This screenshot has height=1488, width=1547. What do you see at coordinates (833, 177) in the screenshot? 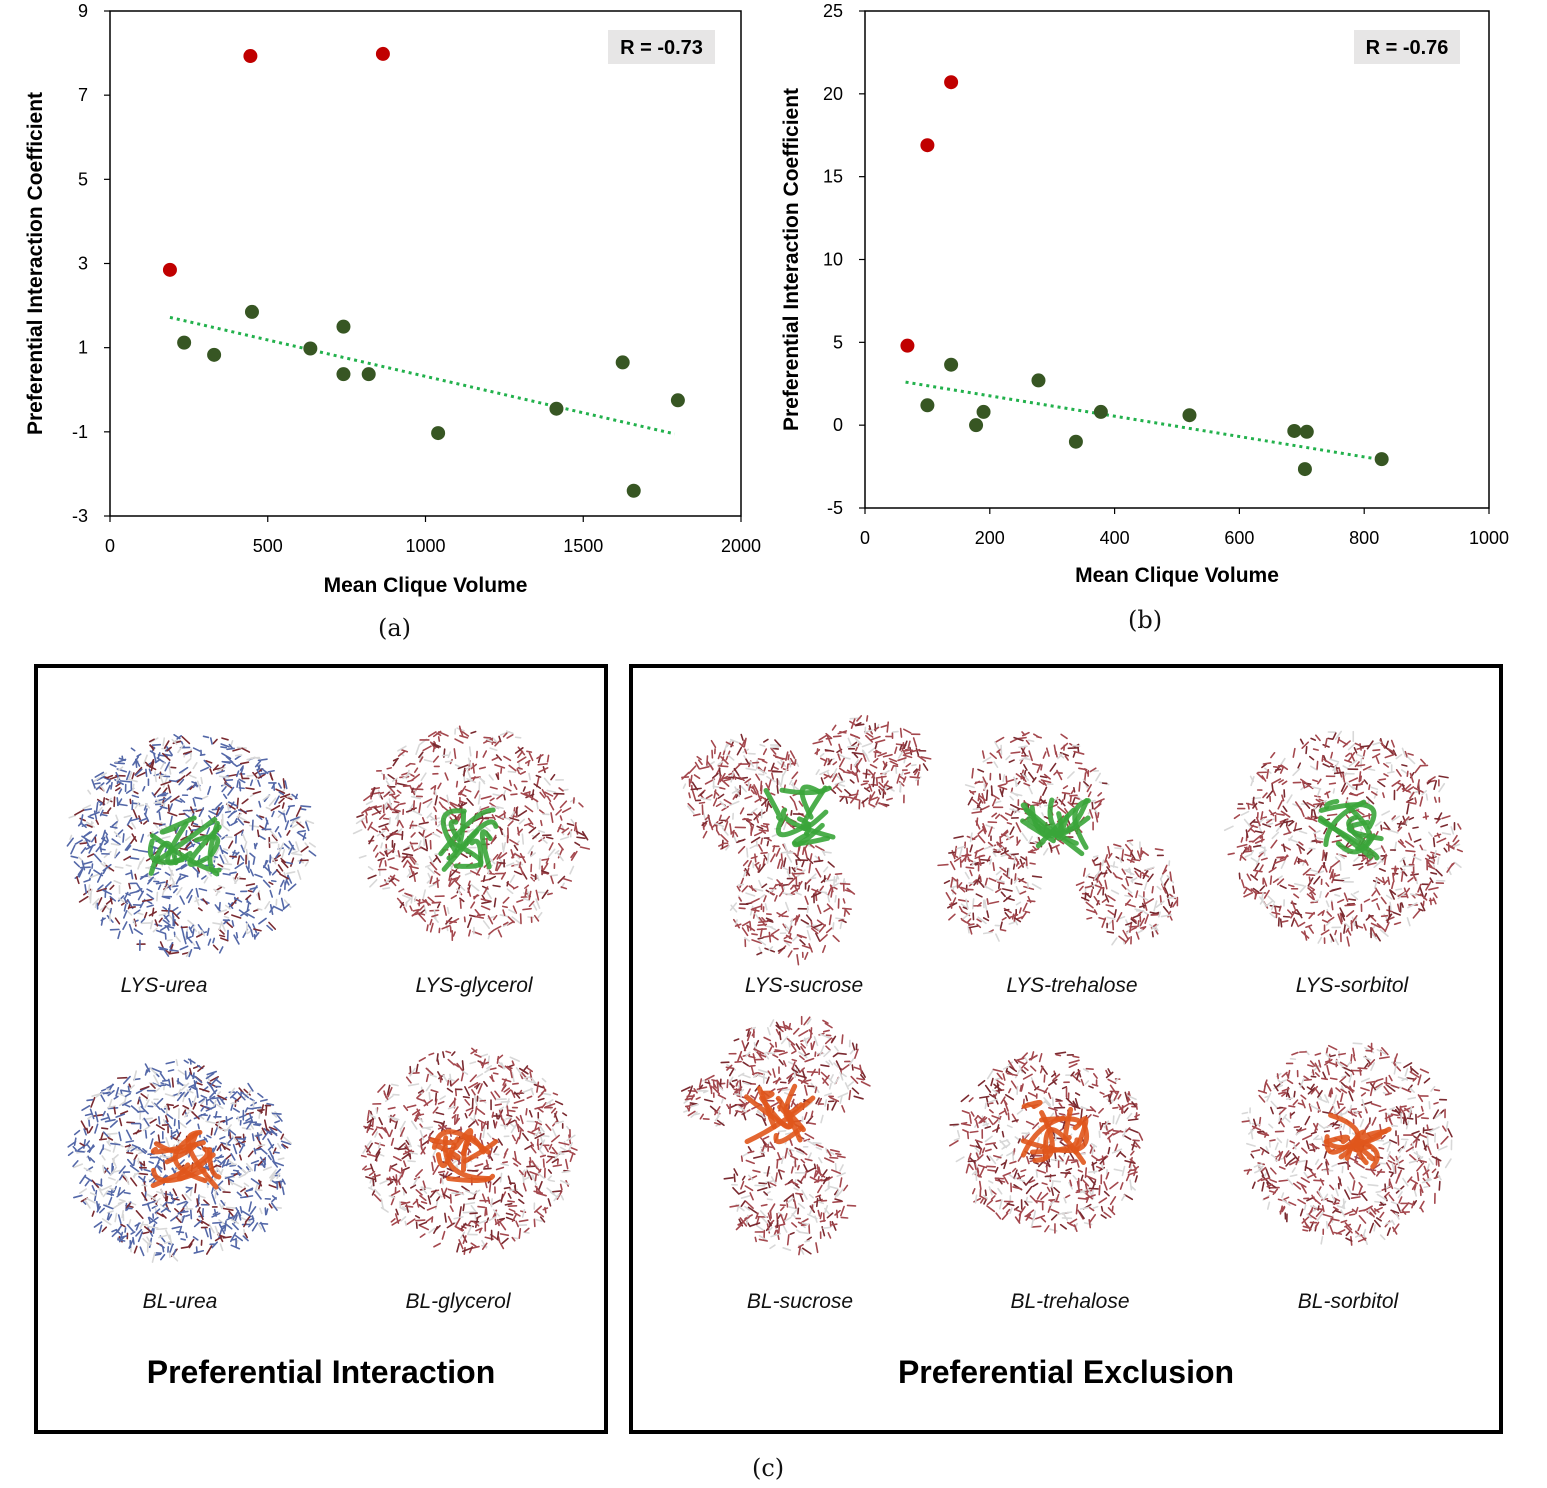
I see `y-tick-label: 15` at bounding box center [833, 177].